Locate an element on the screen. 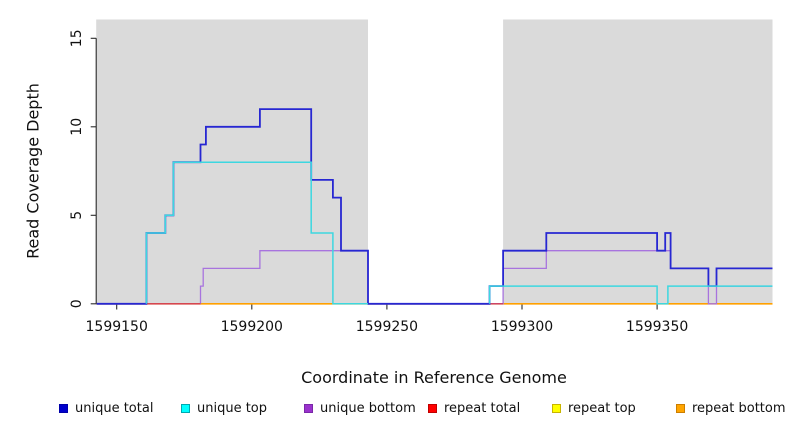  y-tick-label: 5 is located at coordinates (77, 215).